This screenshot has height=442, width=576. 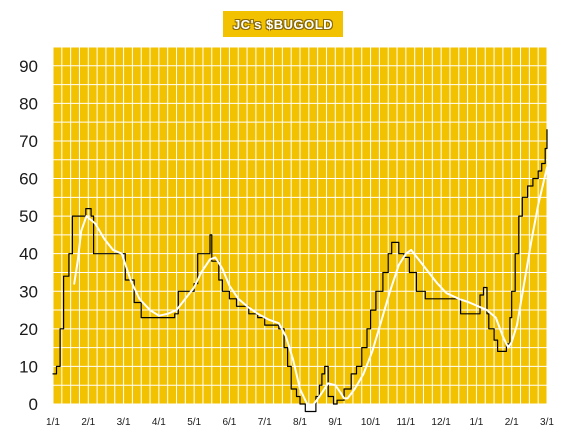 What do you see at coordinates (33, 404) in the screenshot?
I see `y-tick-label: 0` at bounding box center [33, 404].